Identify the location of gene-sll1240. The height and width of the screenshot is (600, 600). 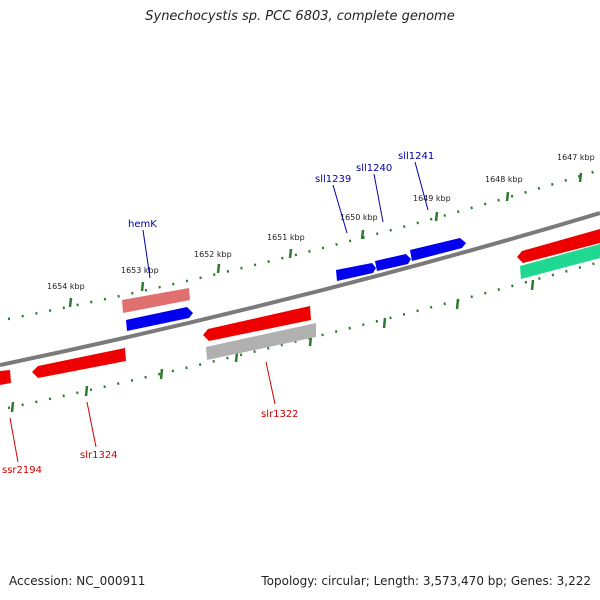
(393, 262).